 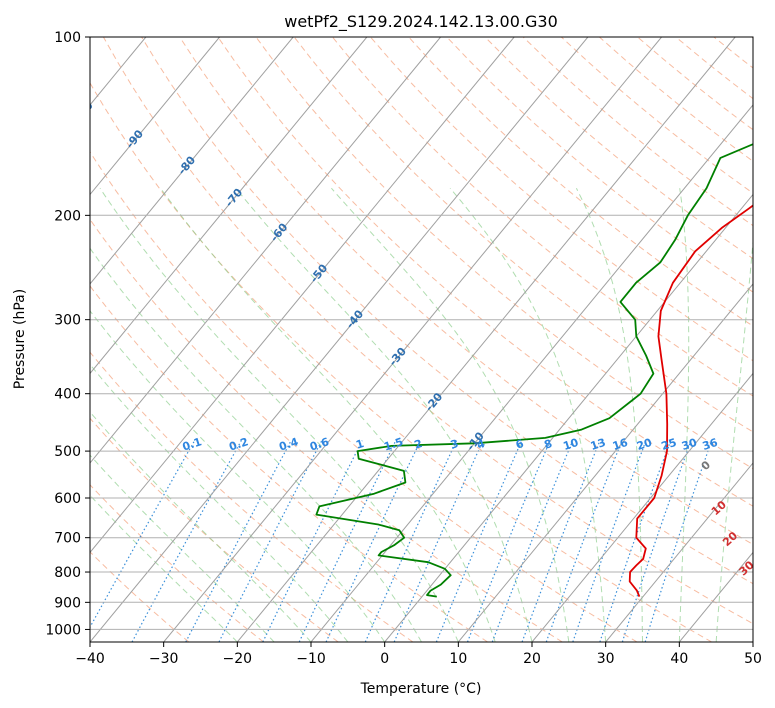 What do you see at coordinates (288, 444) in the screenshot?
I see `mixing-ratio-label: 0.4` at bounding box center [288, 444].